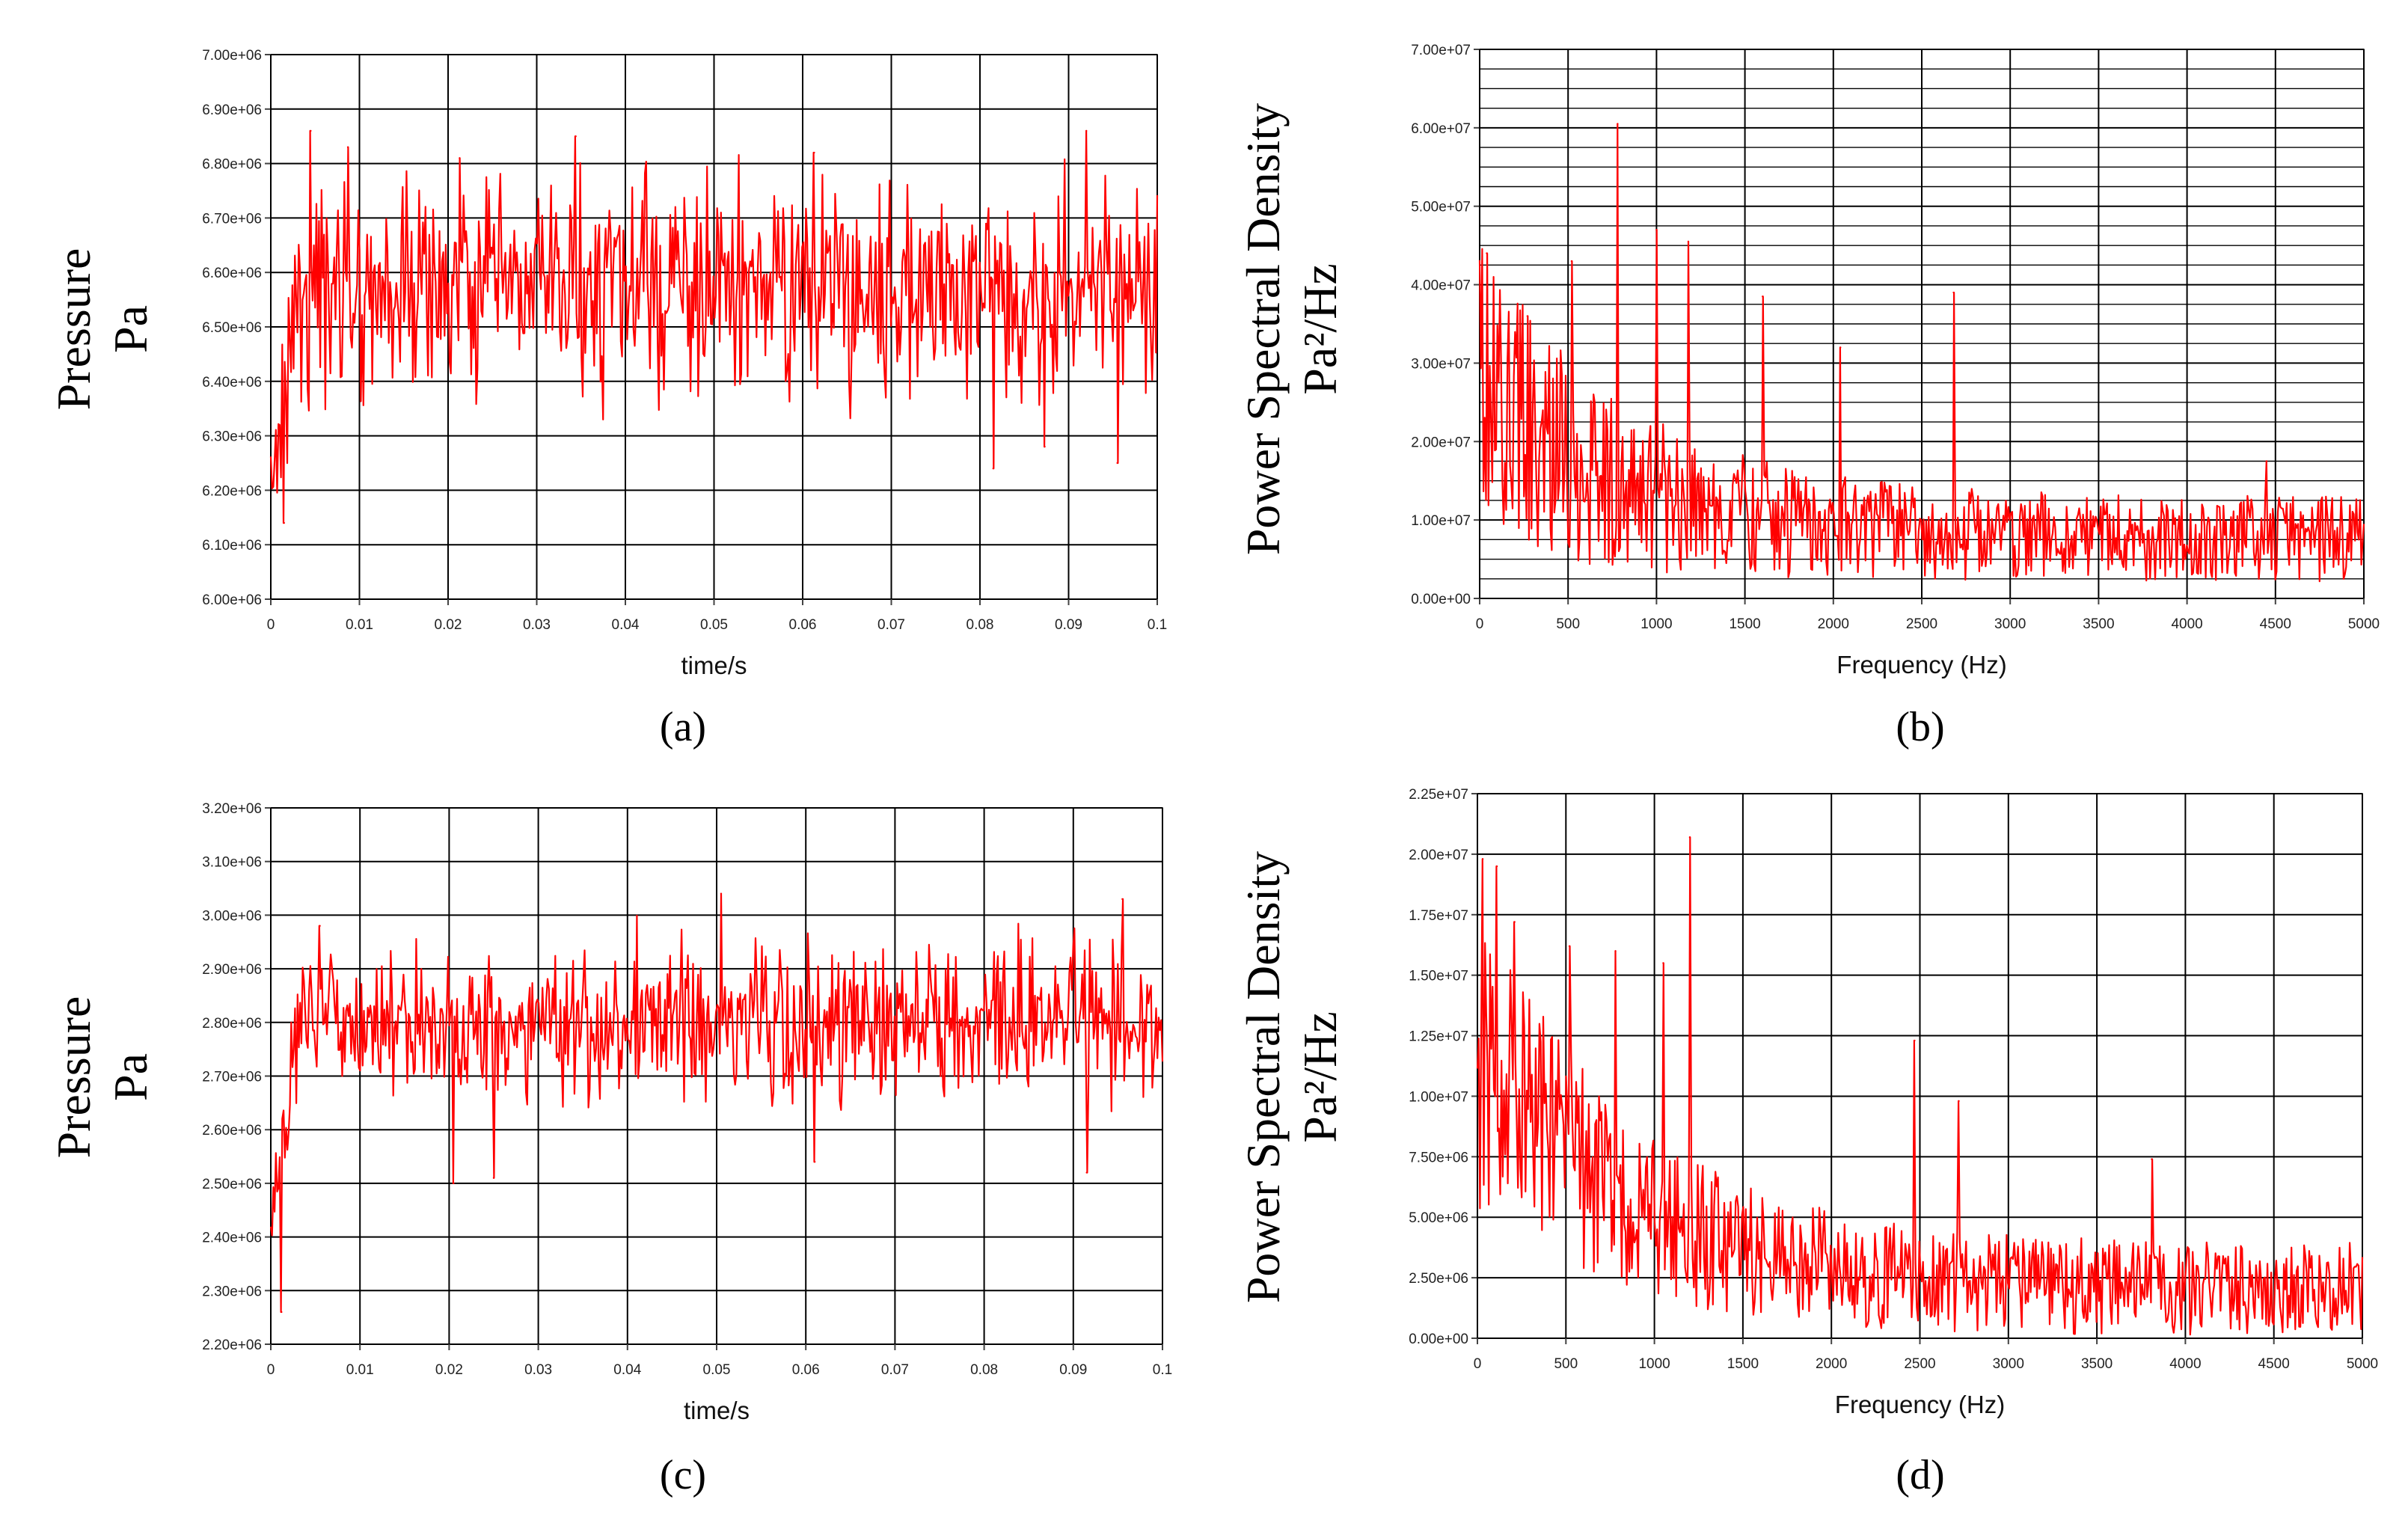 The height and width of the screenshot is (1529, 2408). Describe the element at coordinates (232, 219) in the screenshot. I see `y-tick-label: 6.70e+06` at that location.